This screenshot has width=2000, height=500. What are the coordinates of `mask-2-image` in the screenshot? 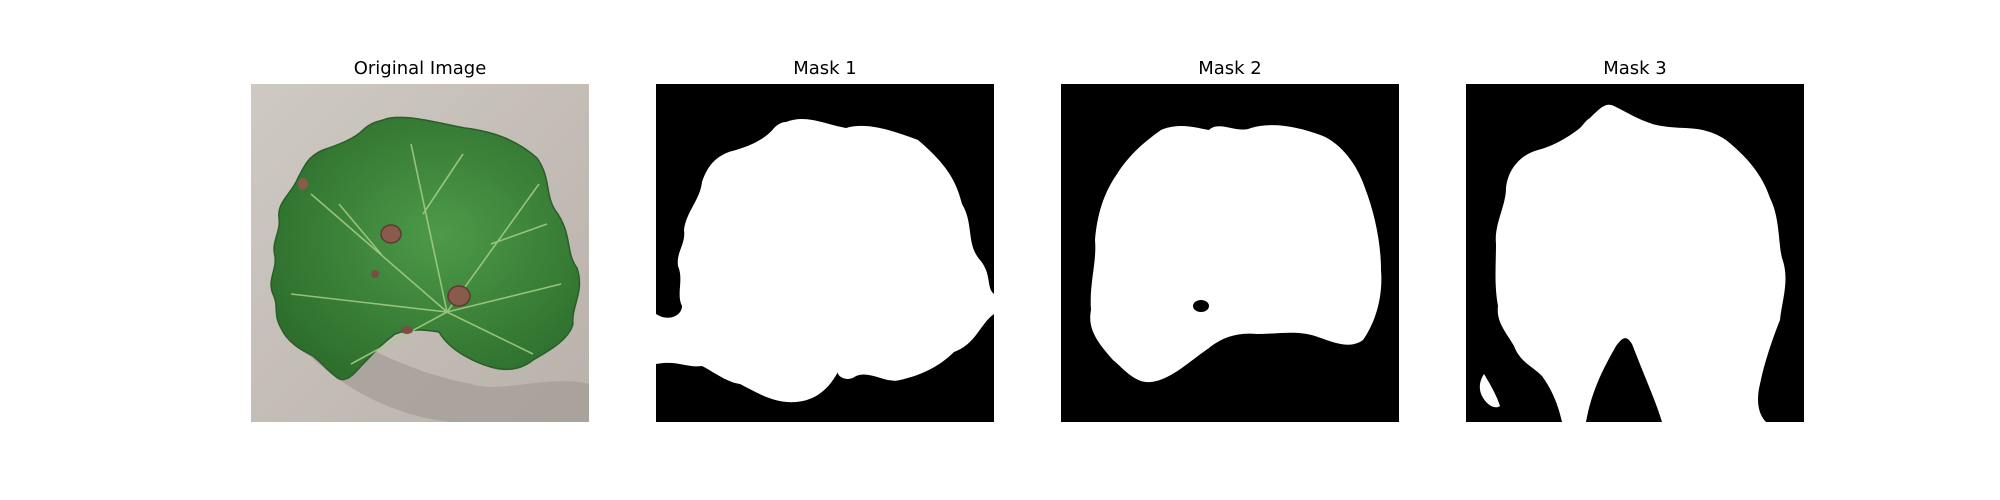 It's located at (1230, 253).